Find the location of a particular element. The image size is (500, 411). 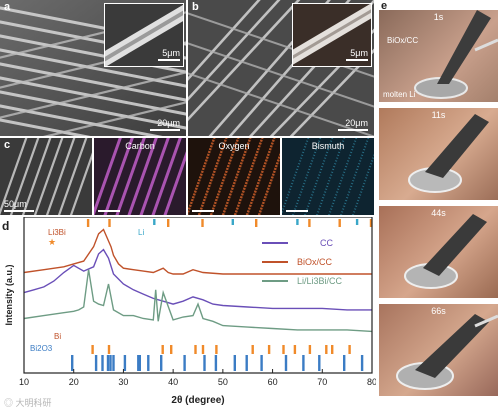

panel-c: c 50μm Carbon Oxygen Bismuth is located at coordinates (187, 176).